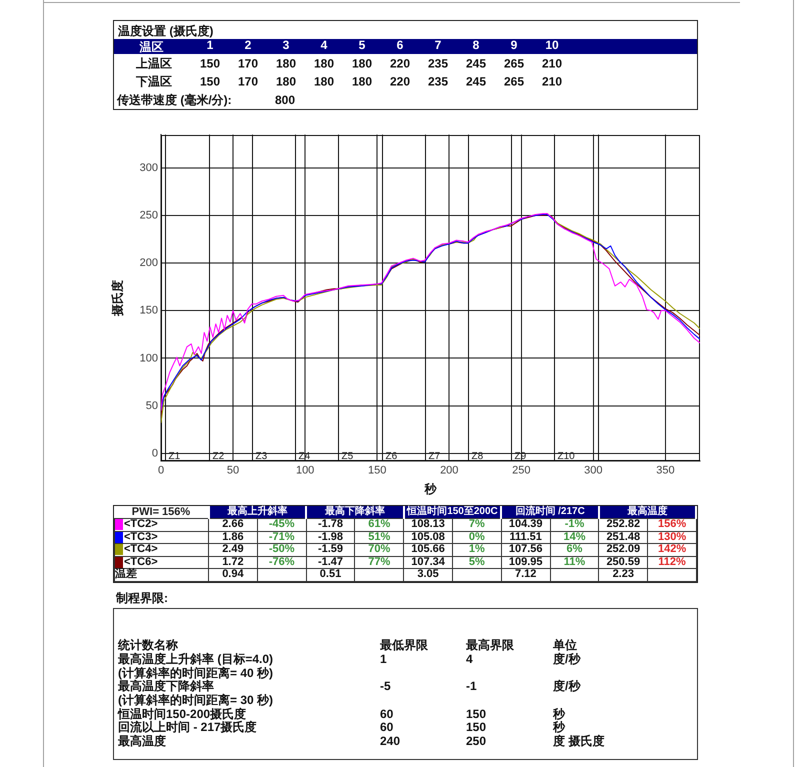 This screenshot has width=807, height=767. Describe the element at coordinates (377, 470) in the screenshot. I see `x-tick-label: 150` at that location.